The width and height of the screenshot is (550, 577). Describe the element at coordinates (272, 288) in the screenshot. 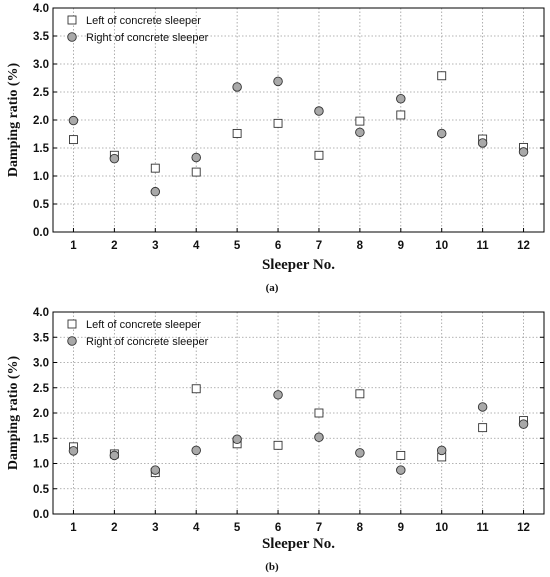

I see `panel-label: (a)` at that location.